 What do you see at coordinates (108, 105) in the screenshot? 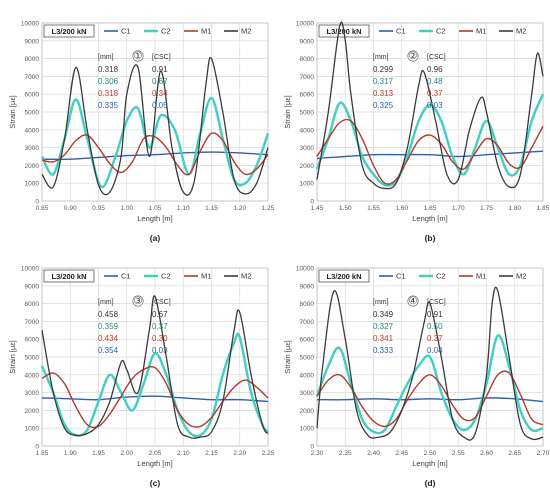
I see `table-value-mm: 0.335` at bounding box center [108, 105].